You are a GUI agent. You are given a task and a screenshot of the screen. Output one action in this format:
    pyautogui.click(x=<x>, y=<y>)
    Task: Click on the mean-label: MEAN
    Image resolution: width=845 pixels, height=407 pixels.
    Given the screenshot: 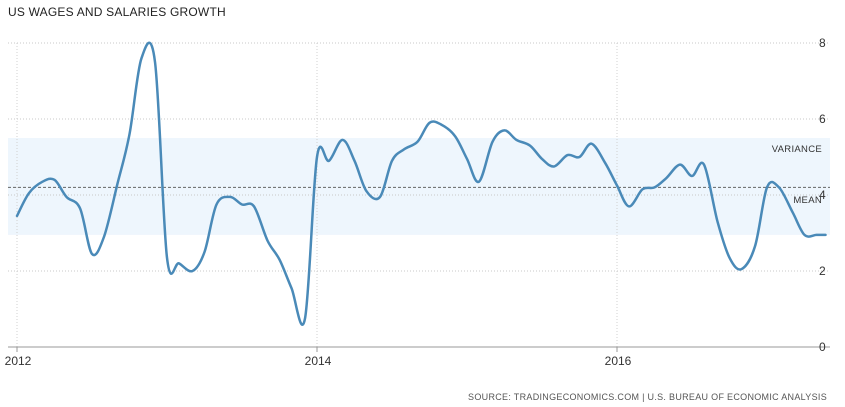 What is the action you would take?
    pyautogui.click(x=807, y=200)
    